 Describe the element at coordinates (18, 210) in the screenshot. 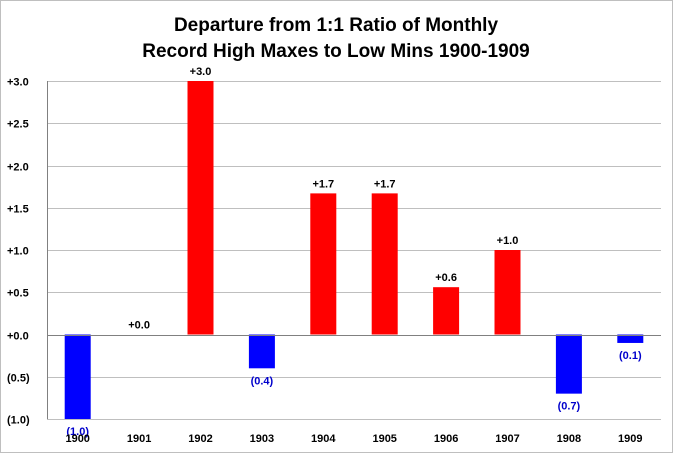

I see `y-tick-label: +1.5` at that location.